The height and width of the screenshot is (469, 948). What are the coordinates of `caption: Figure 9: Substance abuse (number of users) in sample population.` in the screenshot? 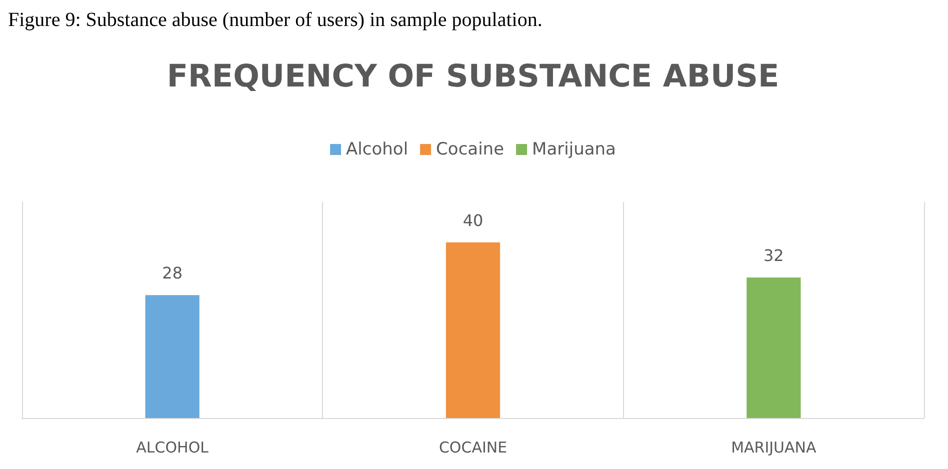 It's located at (275, 20).